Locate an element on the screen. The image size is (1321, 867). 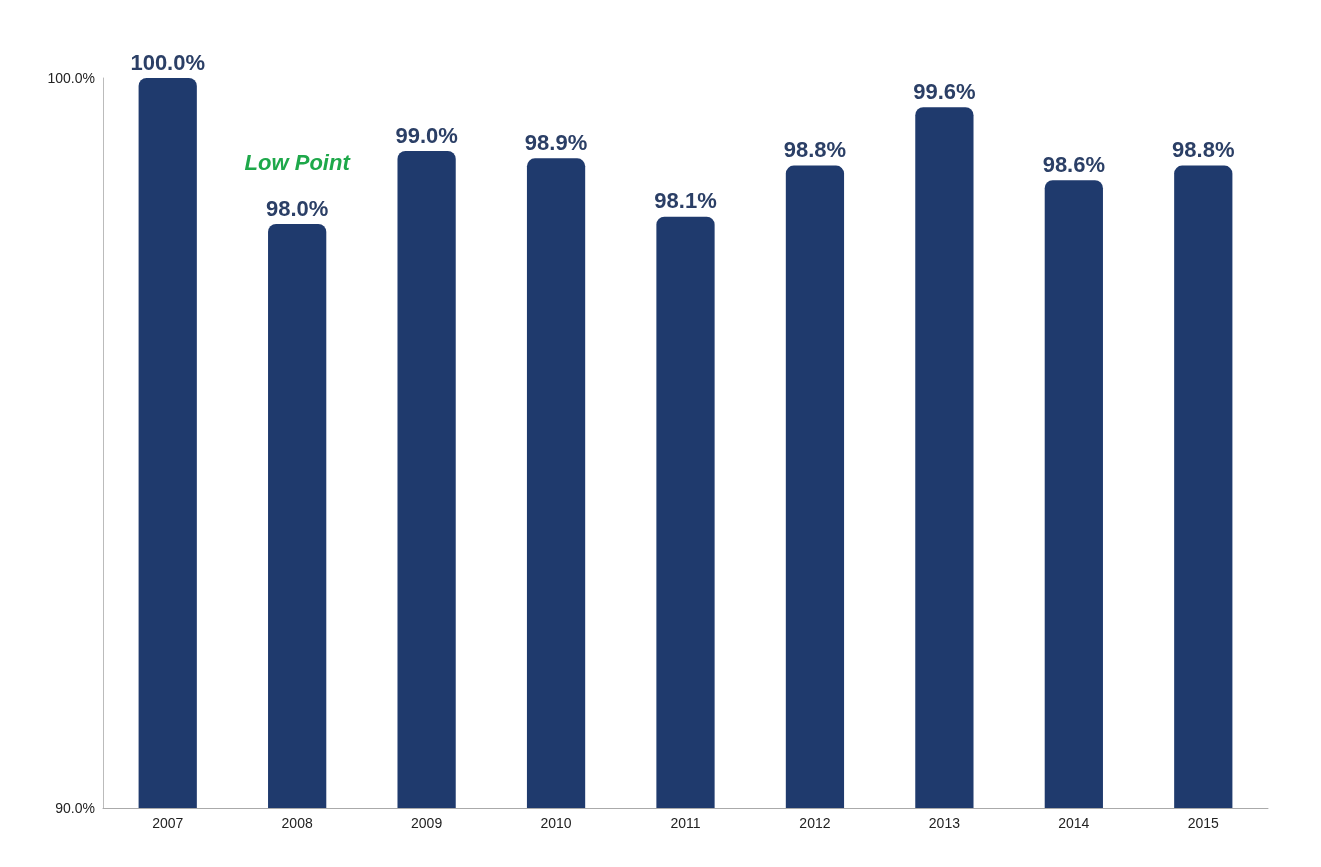
x-tick-label: 2013 is located at coordinates (944, 823).